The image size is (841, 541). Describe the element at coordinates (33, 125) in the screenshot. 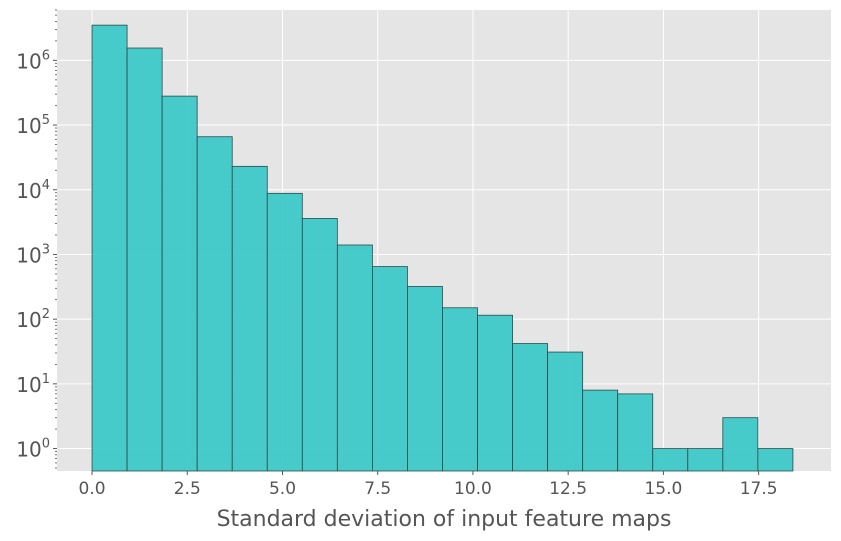

I see `y-tick-label: 10⁵` at that location.